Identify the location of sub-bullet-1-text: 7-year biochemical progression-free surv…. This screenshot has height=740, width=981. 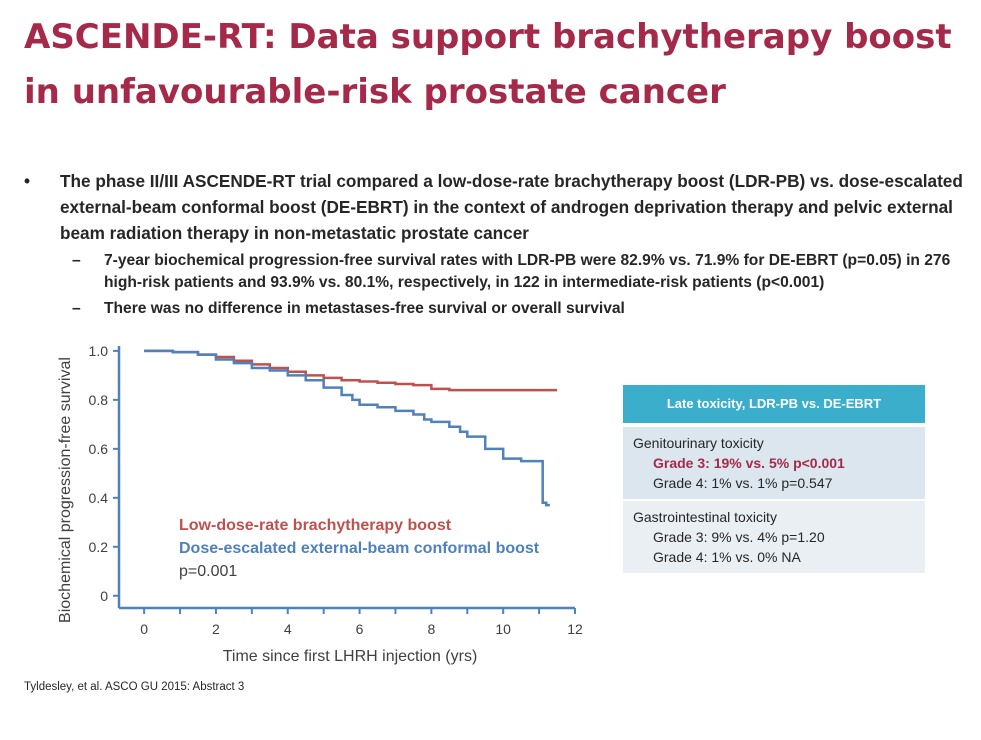
(527, 271).